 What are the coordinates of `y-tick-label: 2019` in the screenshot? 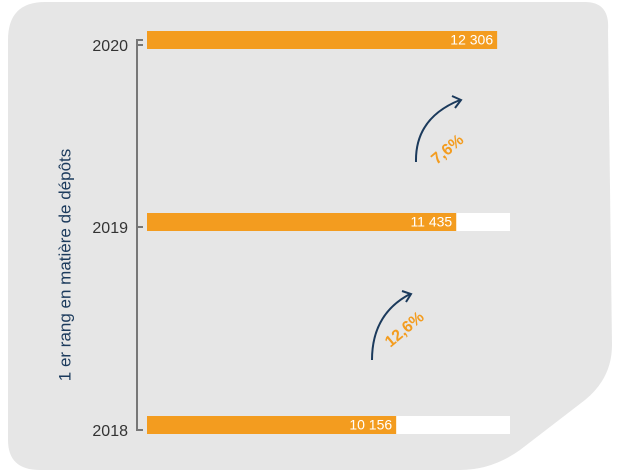 It's located at (110, 228).